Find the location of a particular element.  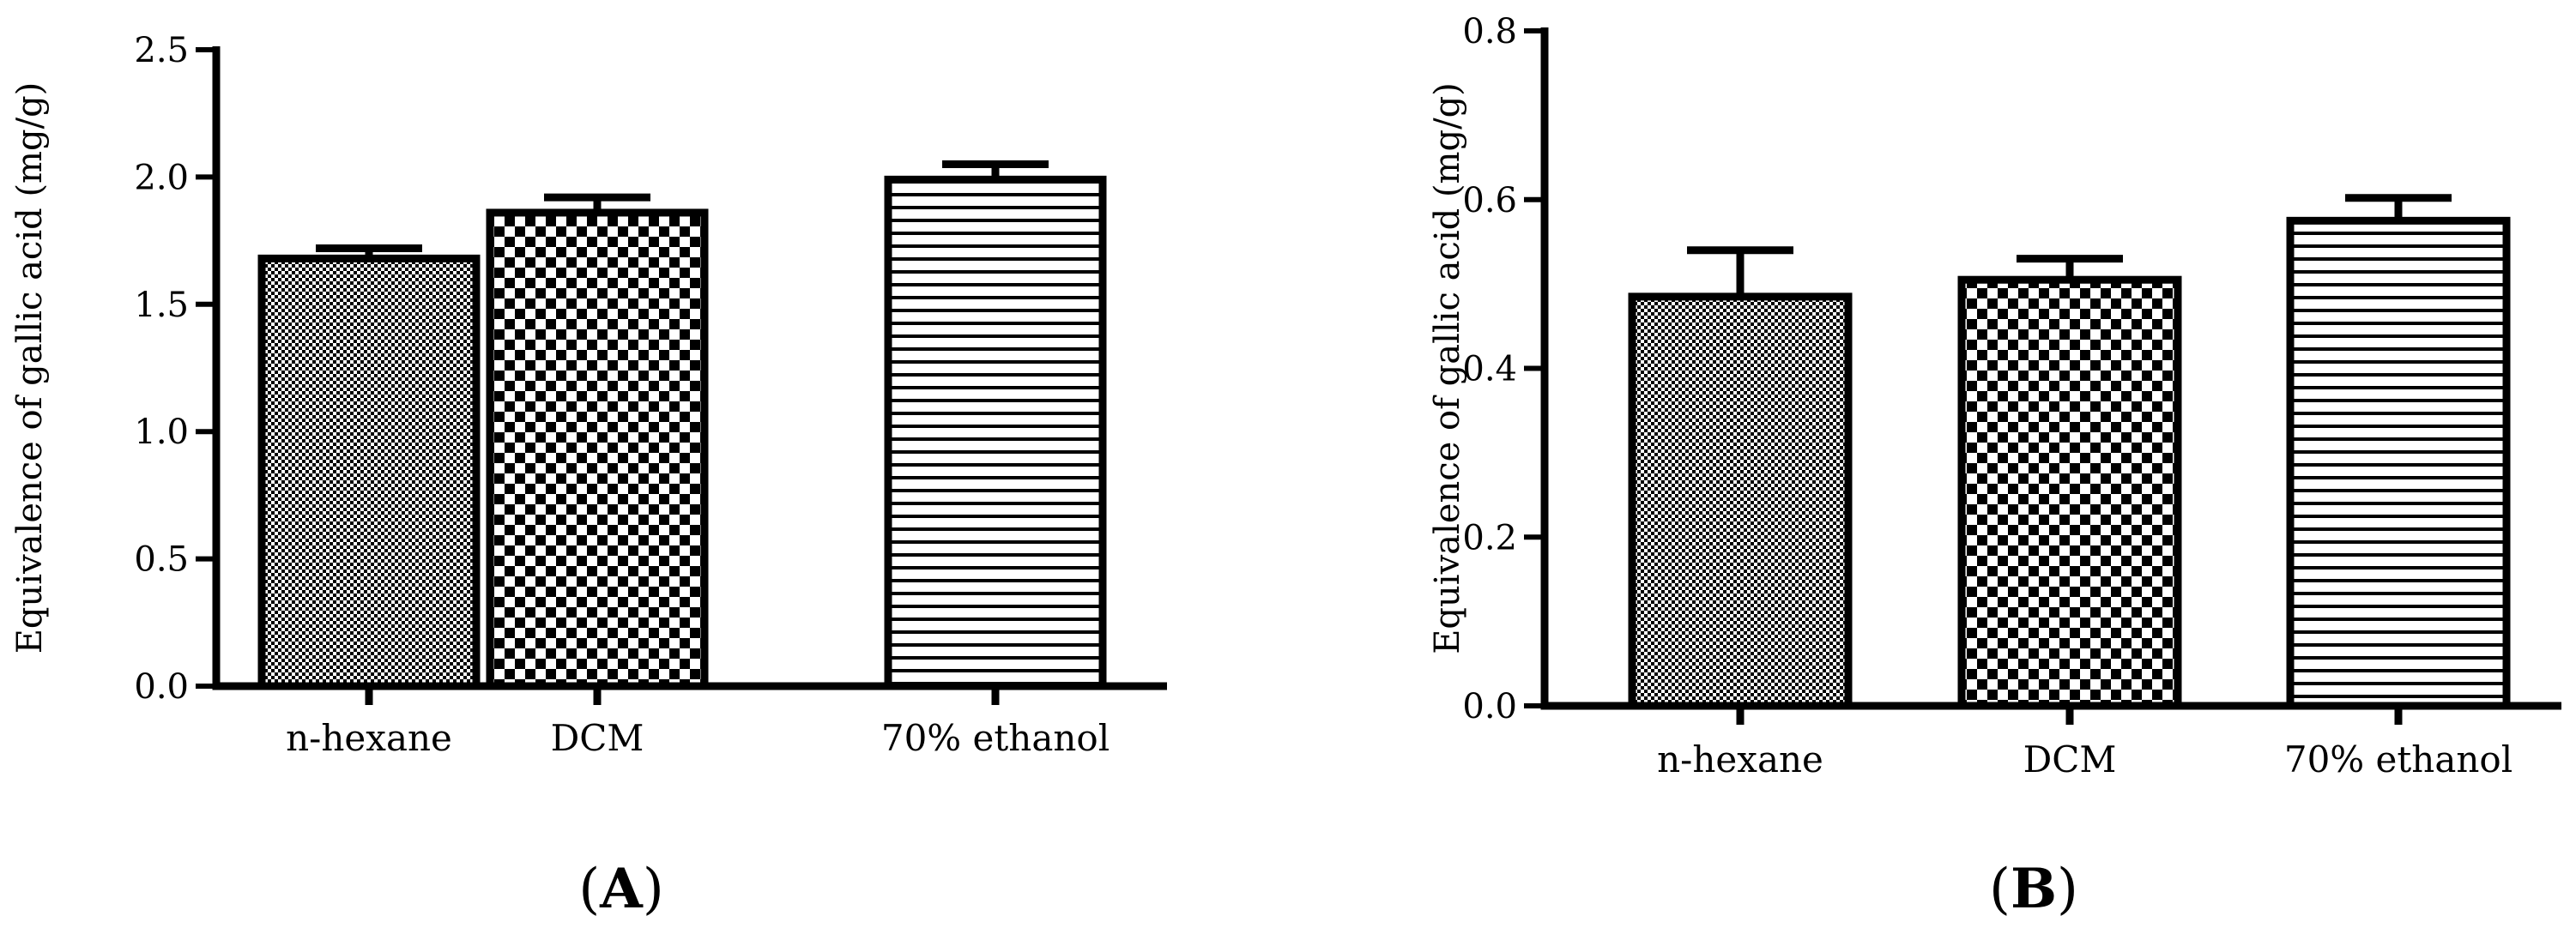

y-tick-label: 0.4 is located at coordinates (1489, 369).